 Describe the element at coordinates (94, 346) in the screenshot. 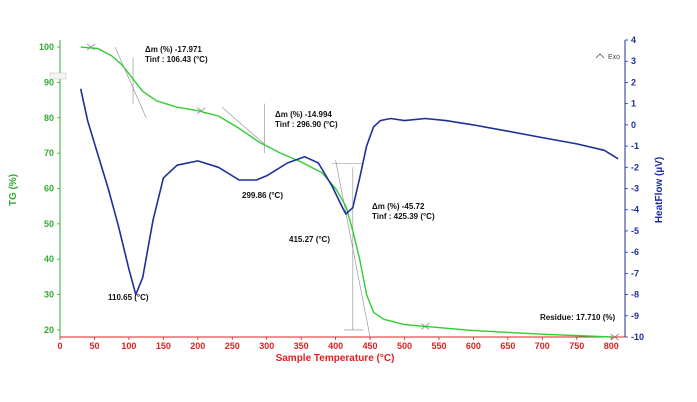

I see `x-tick-label: 50` at that location.